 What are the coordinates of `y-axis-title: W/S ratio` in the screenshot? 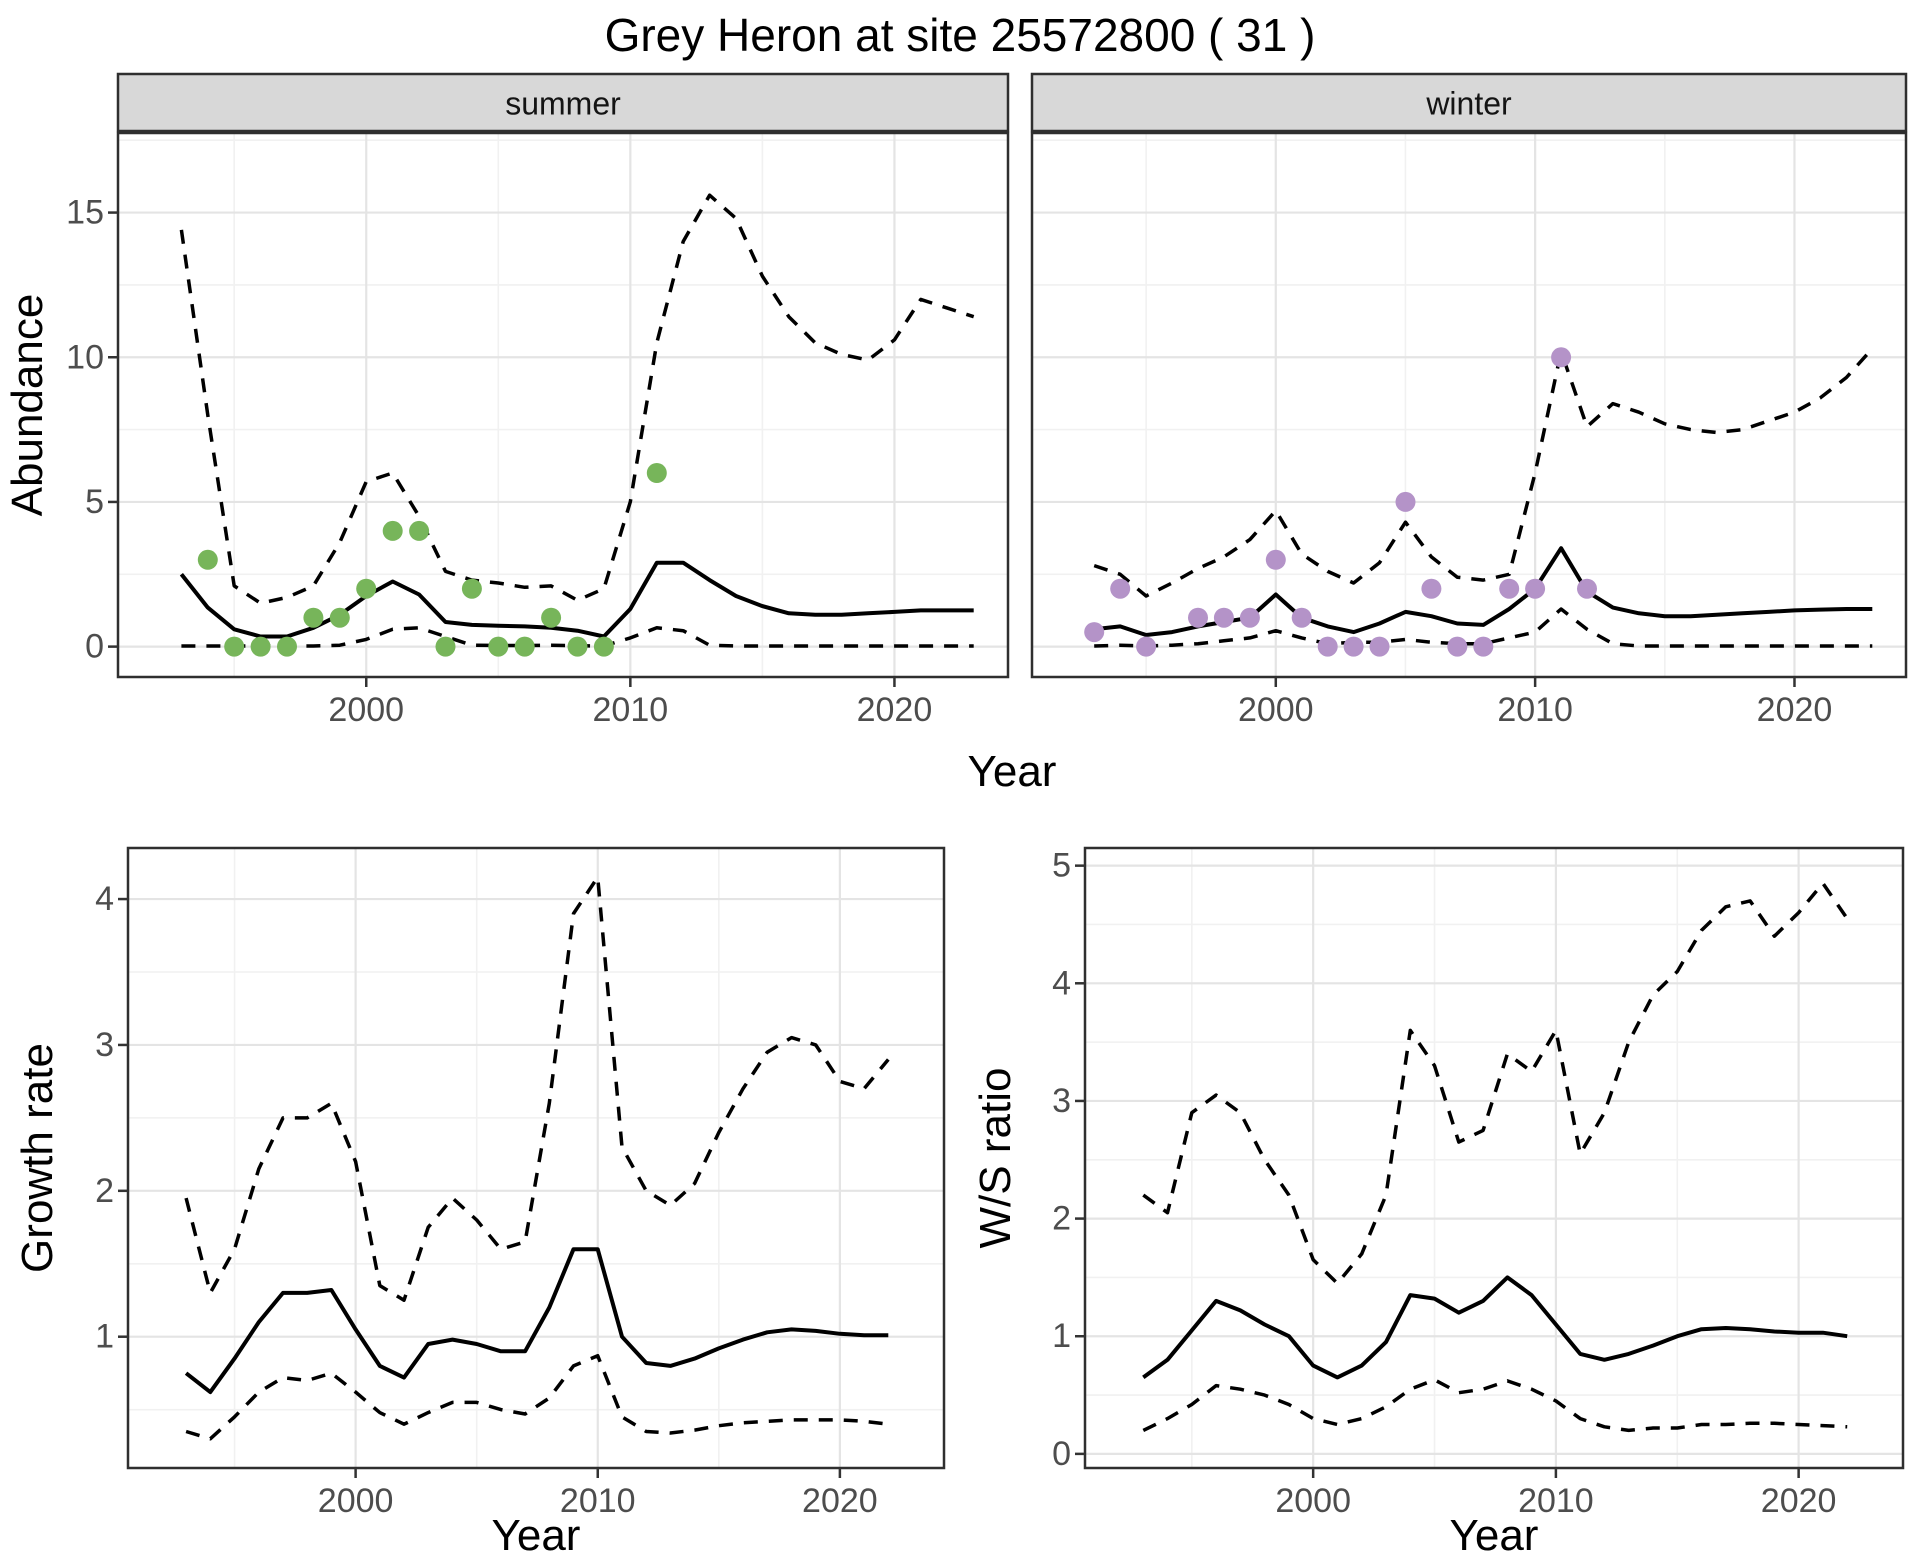 It's located at (995, 1158).